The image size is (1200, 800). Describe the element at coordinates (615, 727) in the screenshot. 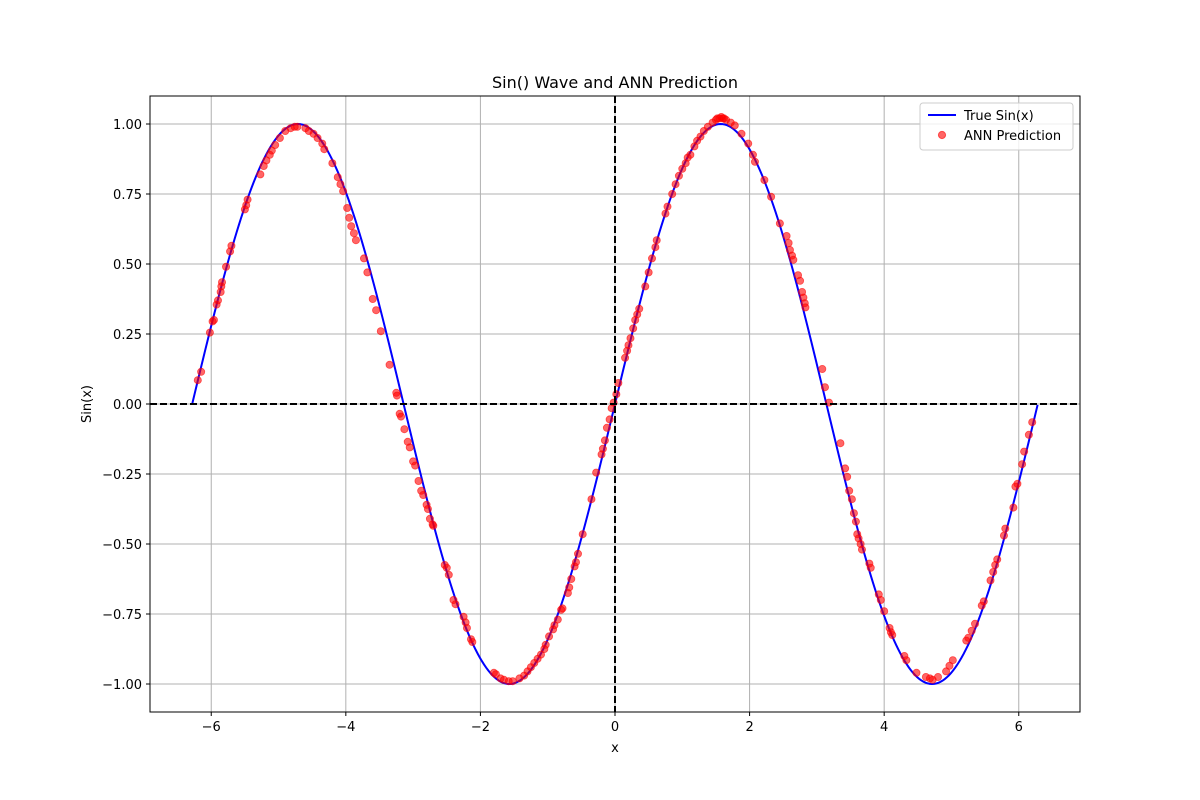

I see `x-tick-label: 0` at that location.